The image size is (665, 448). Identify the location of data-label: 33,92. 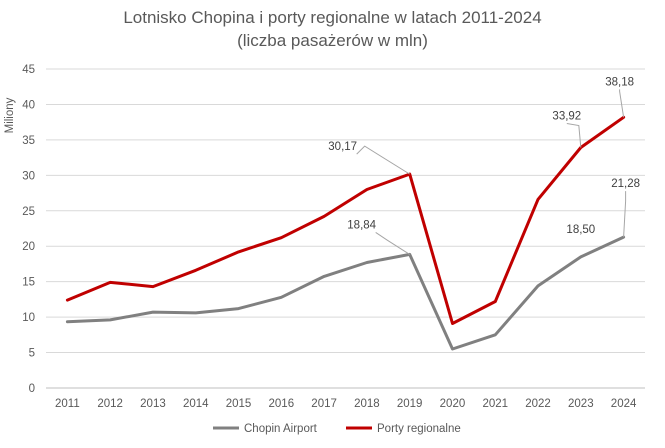
(566, 117).